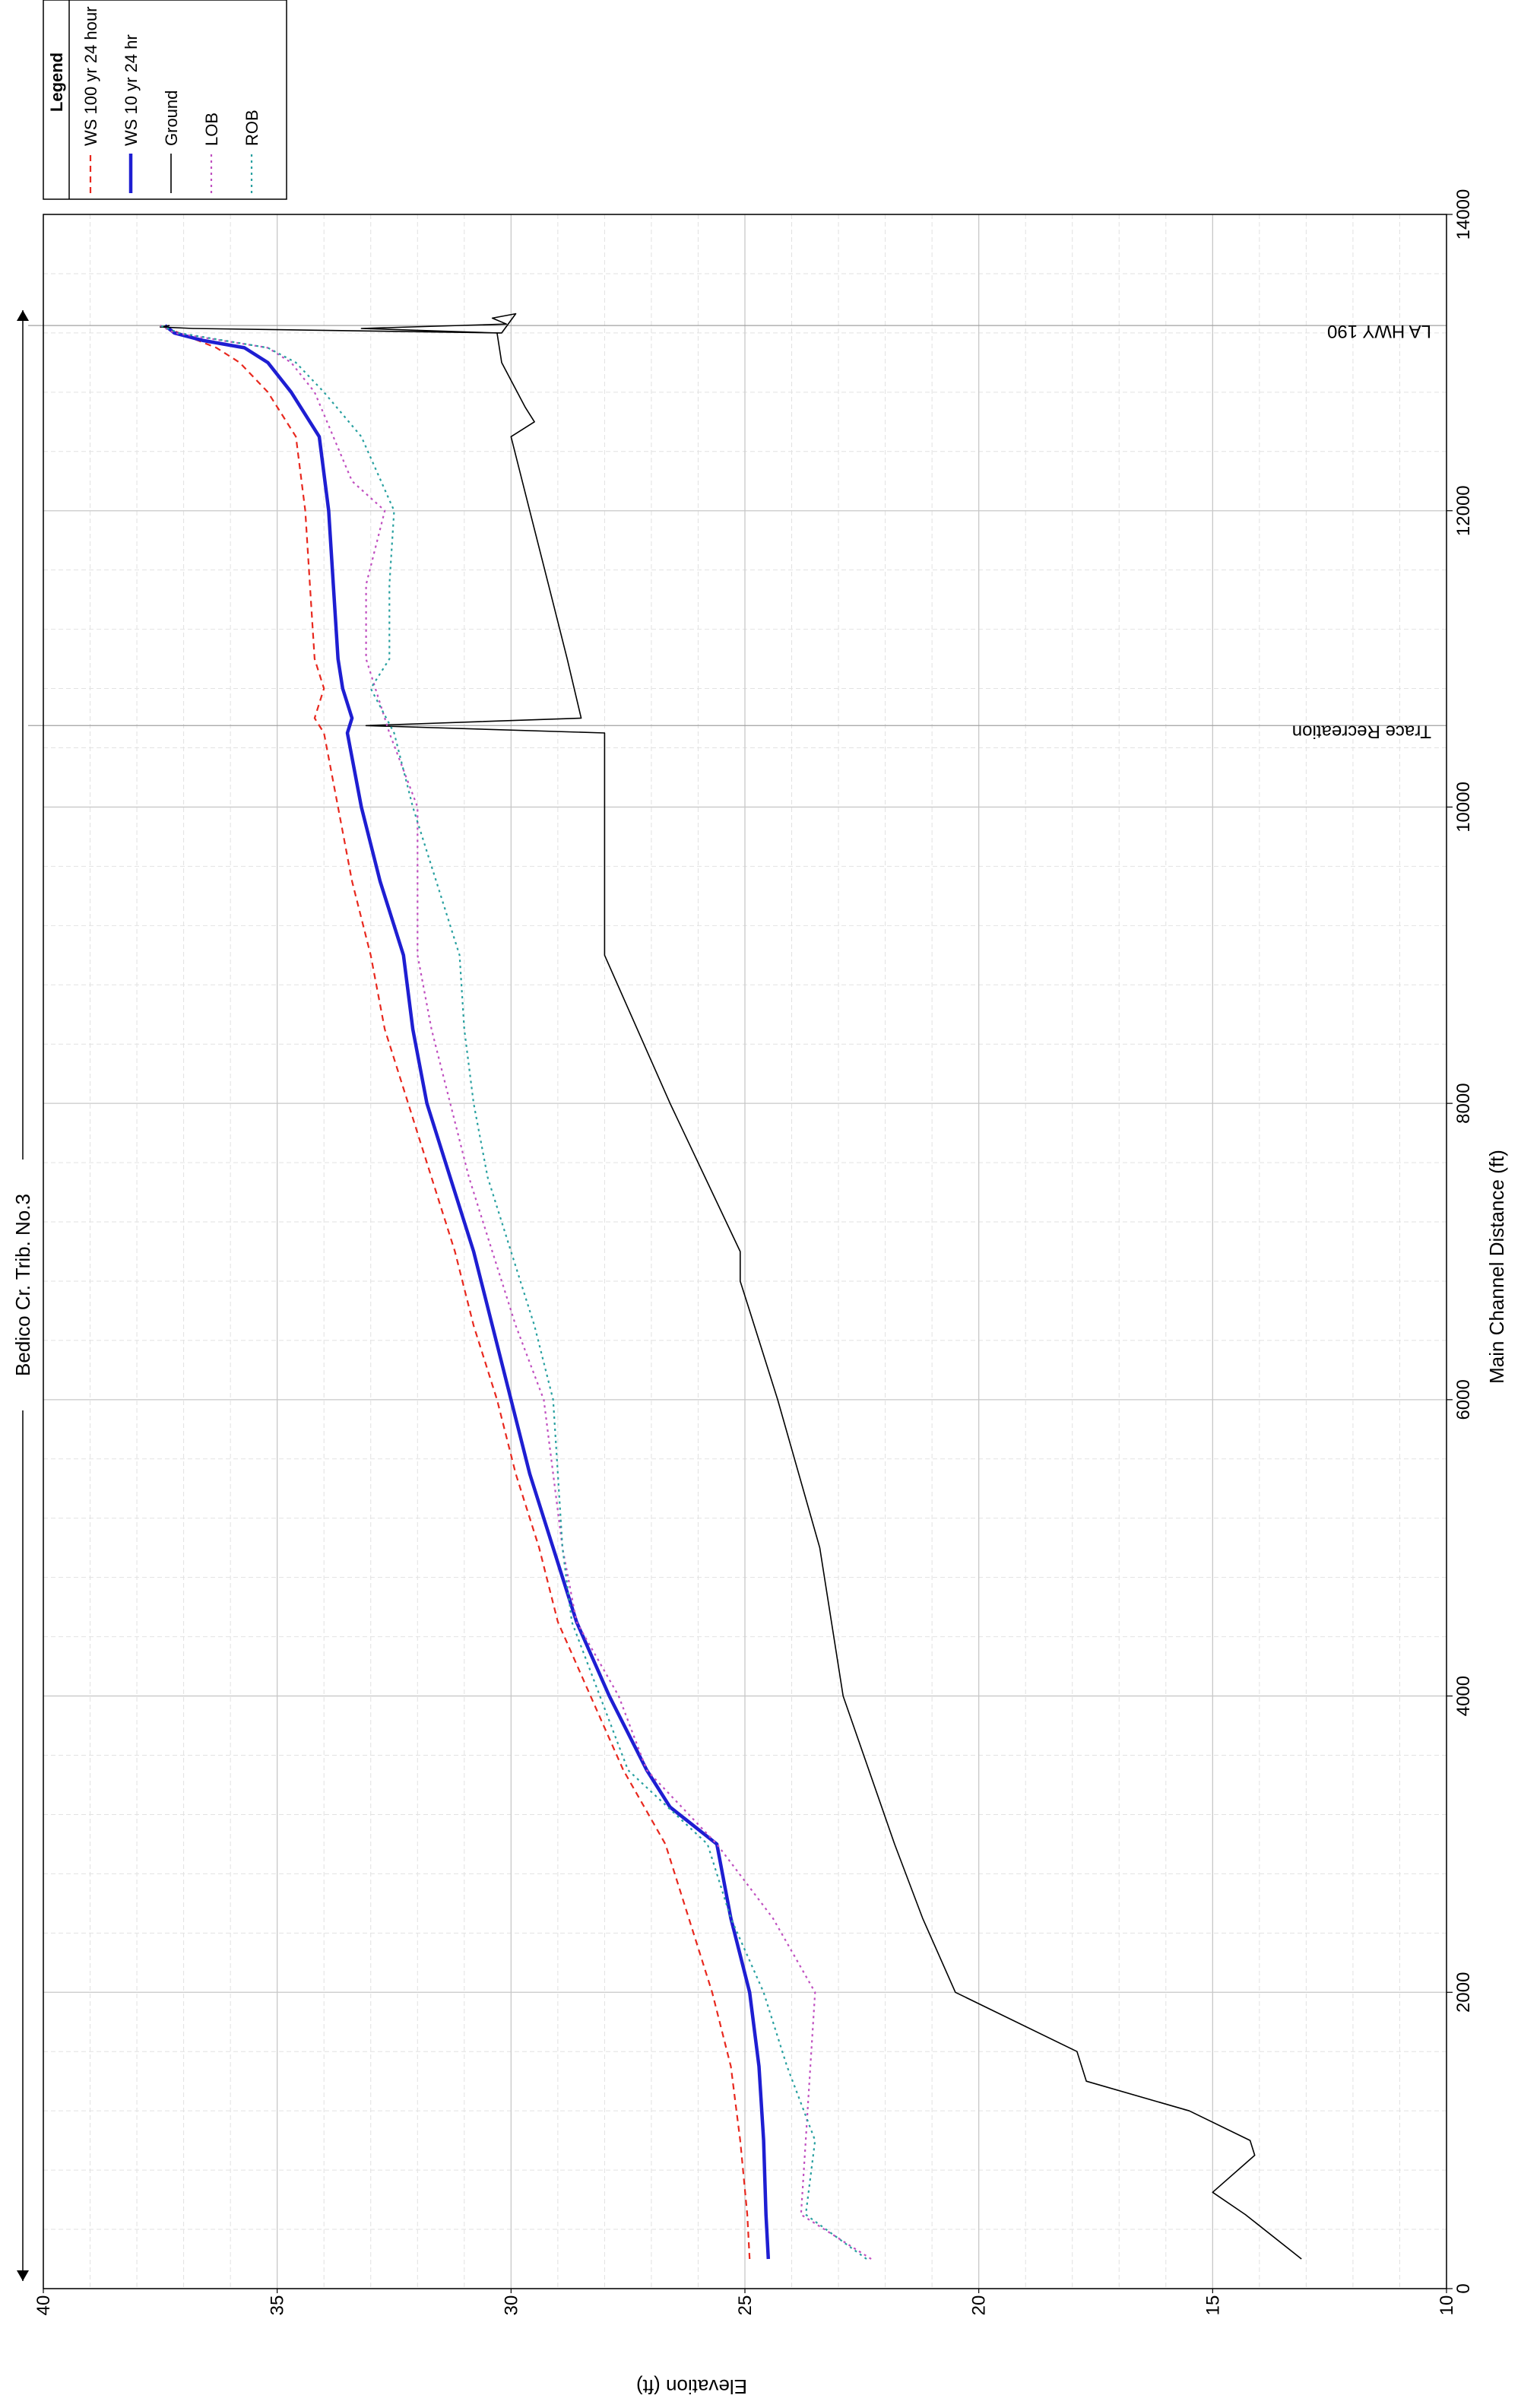 This screenshot has width=1521, height=2408. Describe the element at coordinates (90, 76) in the screenshot. I see `legend-entry-label: WS 100 yr 24 hour` at that location.